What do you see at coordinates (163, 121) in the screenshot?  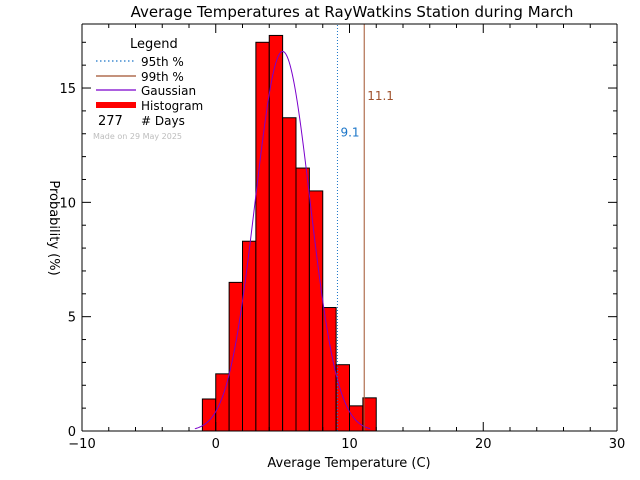 I see `legend-days-label: # Days` at bounding box center [163, 121].